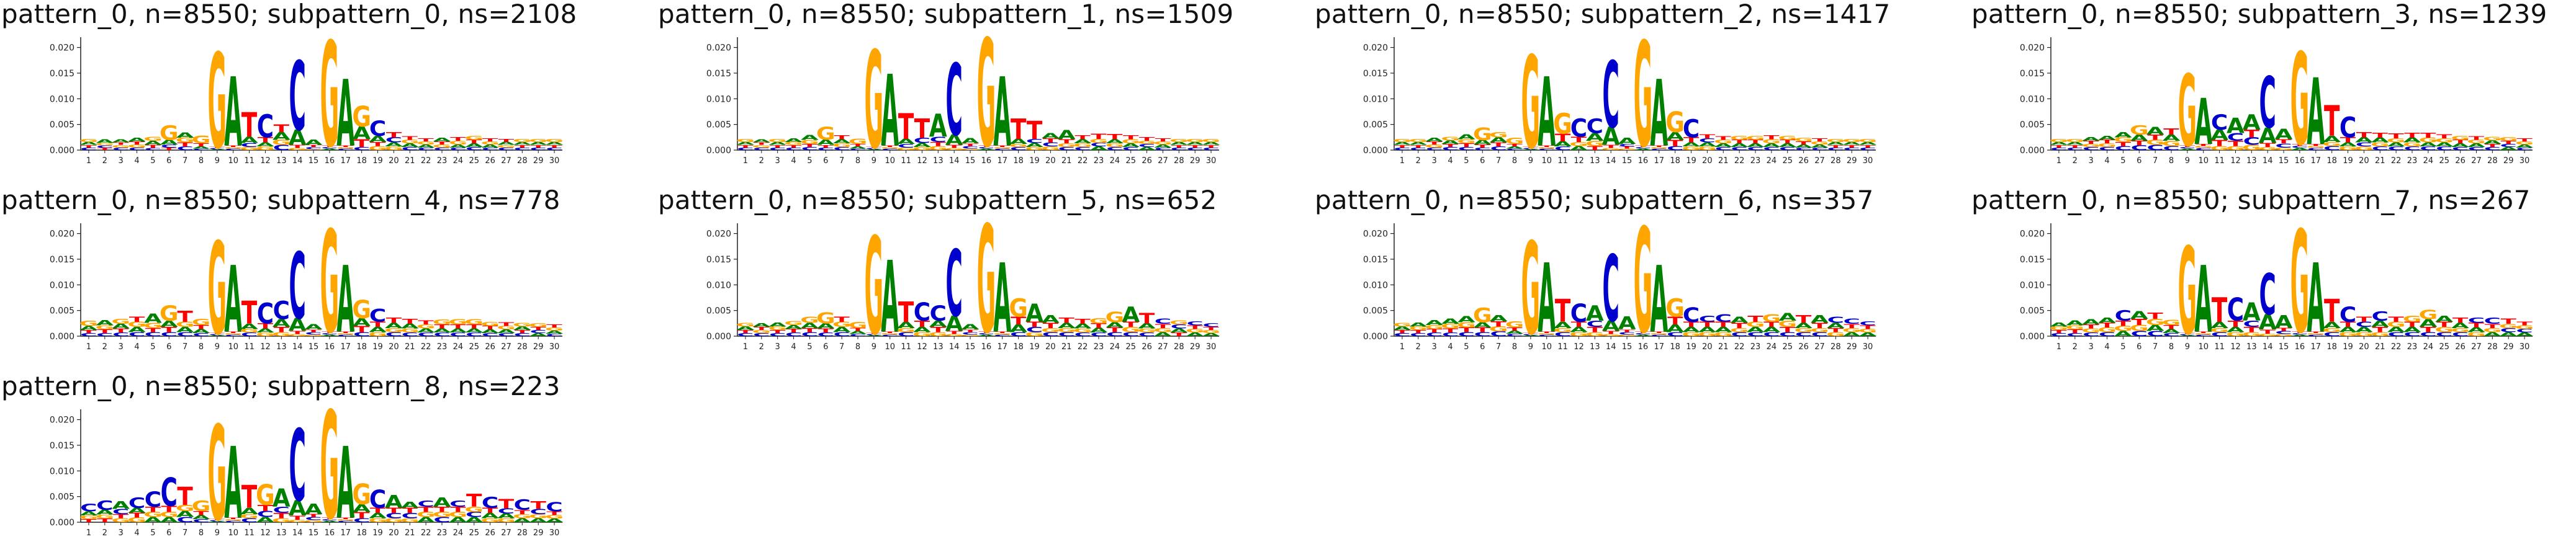 This screenshot has height=552, width=2576. Describe the element at coordinates (873, 161) in the screenshot. I see `x-tick-label: 9` at that location.